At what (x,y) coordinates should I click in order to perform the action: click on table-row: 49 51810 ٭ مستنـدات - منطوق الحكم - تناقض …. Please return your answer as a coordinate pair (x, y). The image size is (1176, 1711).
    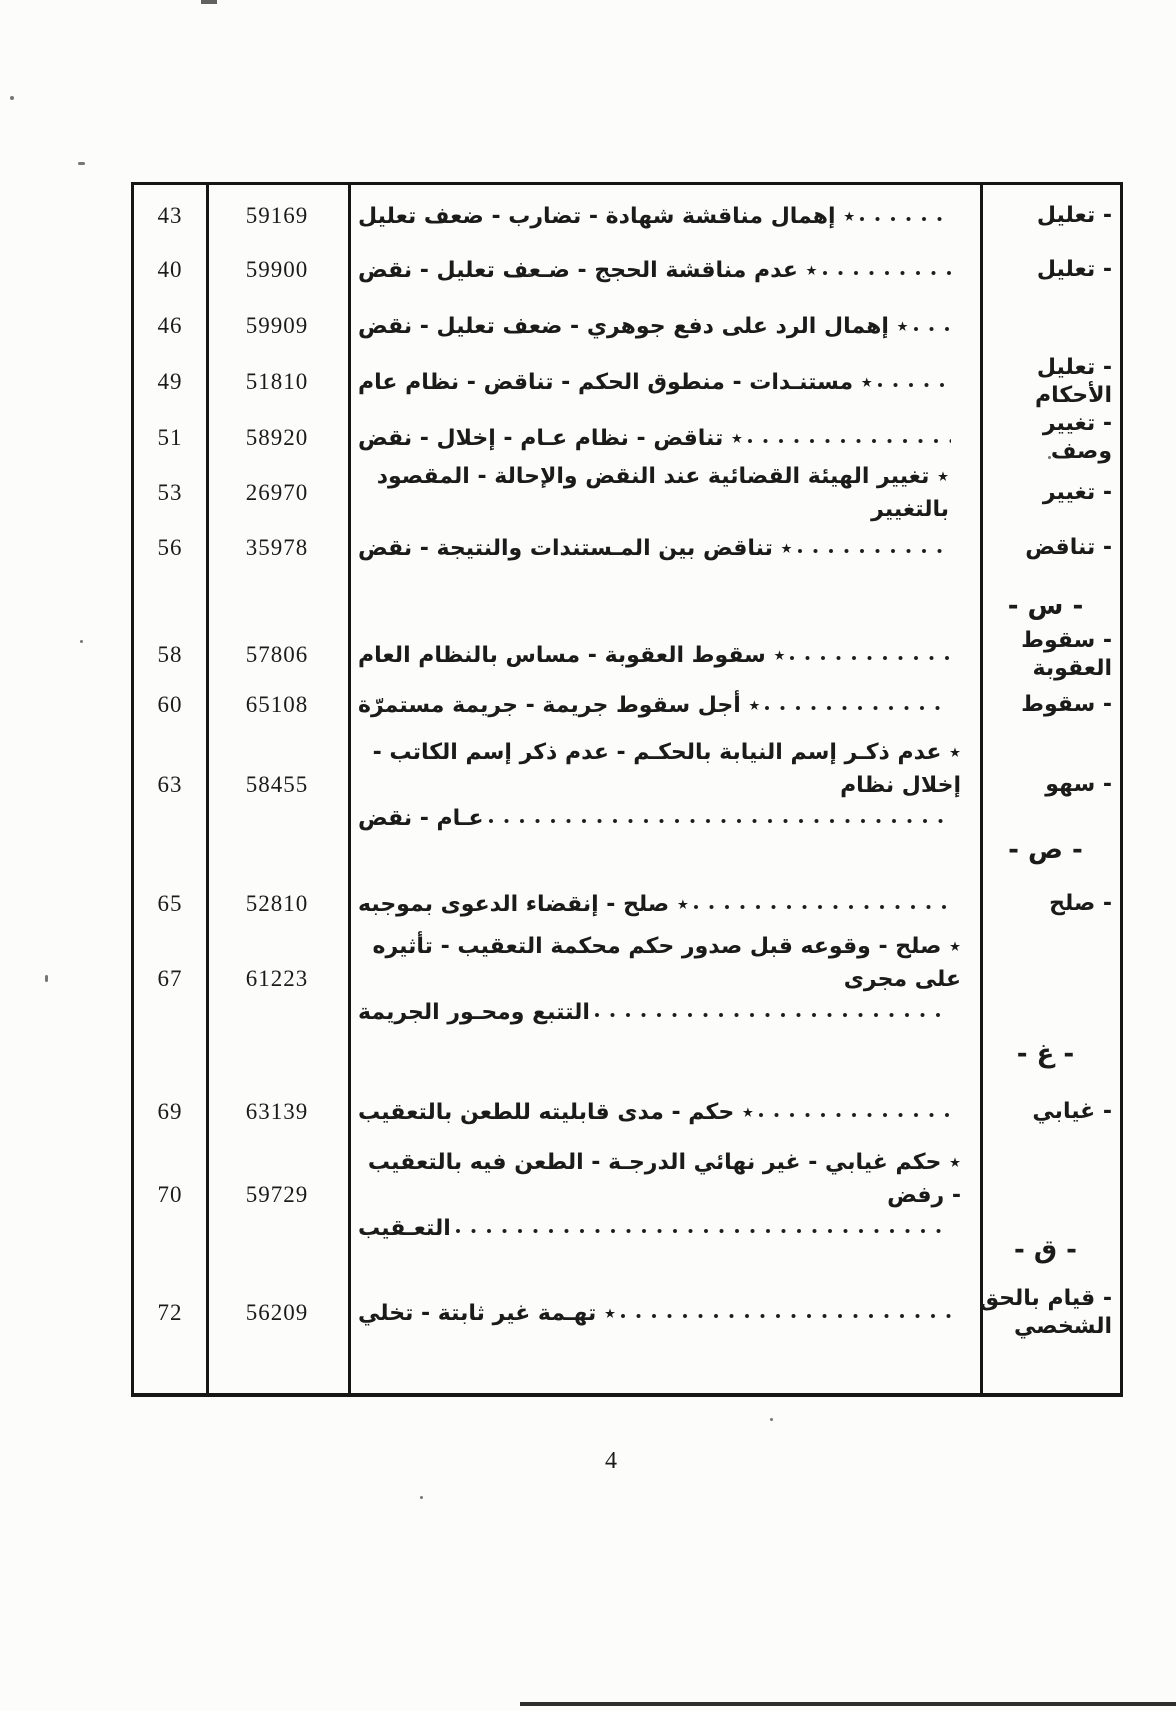
    Looking at the image, I should click on (627, 382).